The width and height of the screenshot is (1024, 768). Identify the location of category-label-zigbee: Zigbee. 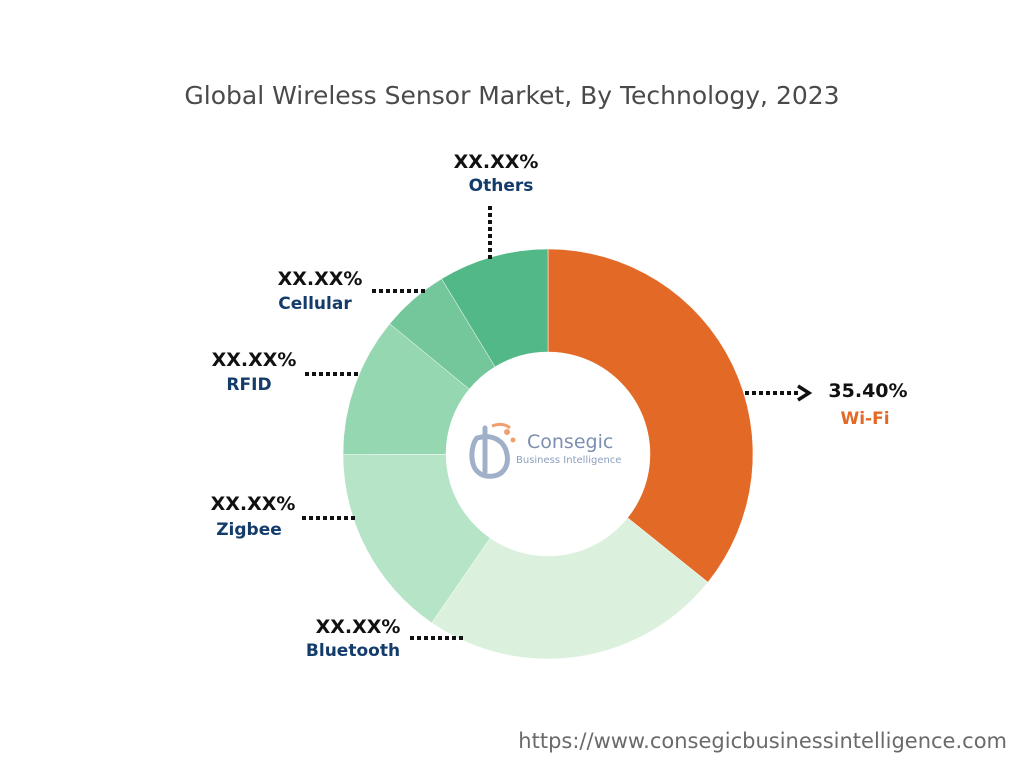
(249, 530).